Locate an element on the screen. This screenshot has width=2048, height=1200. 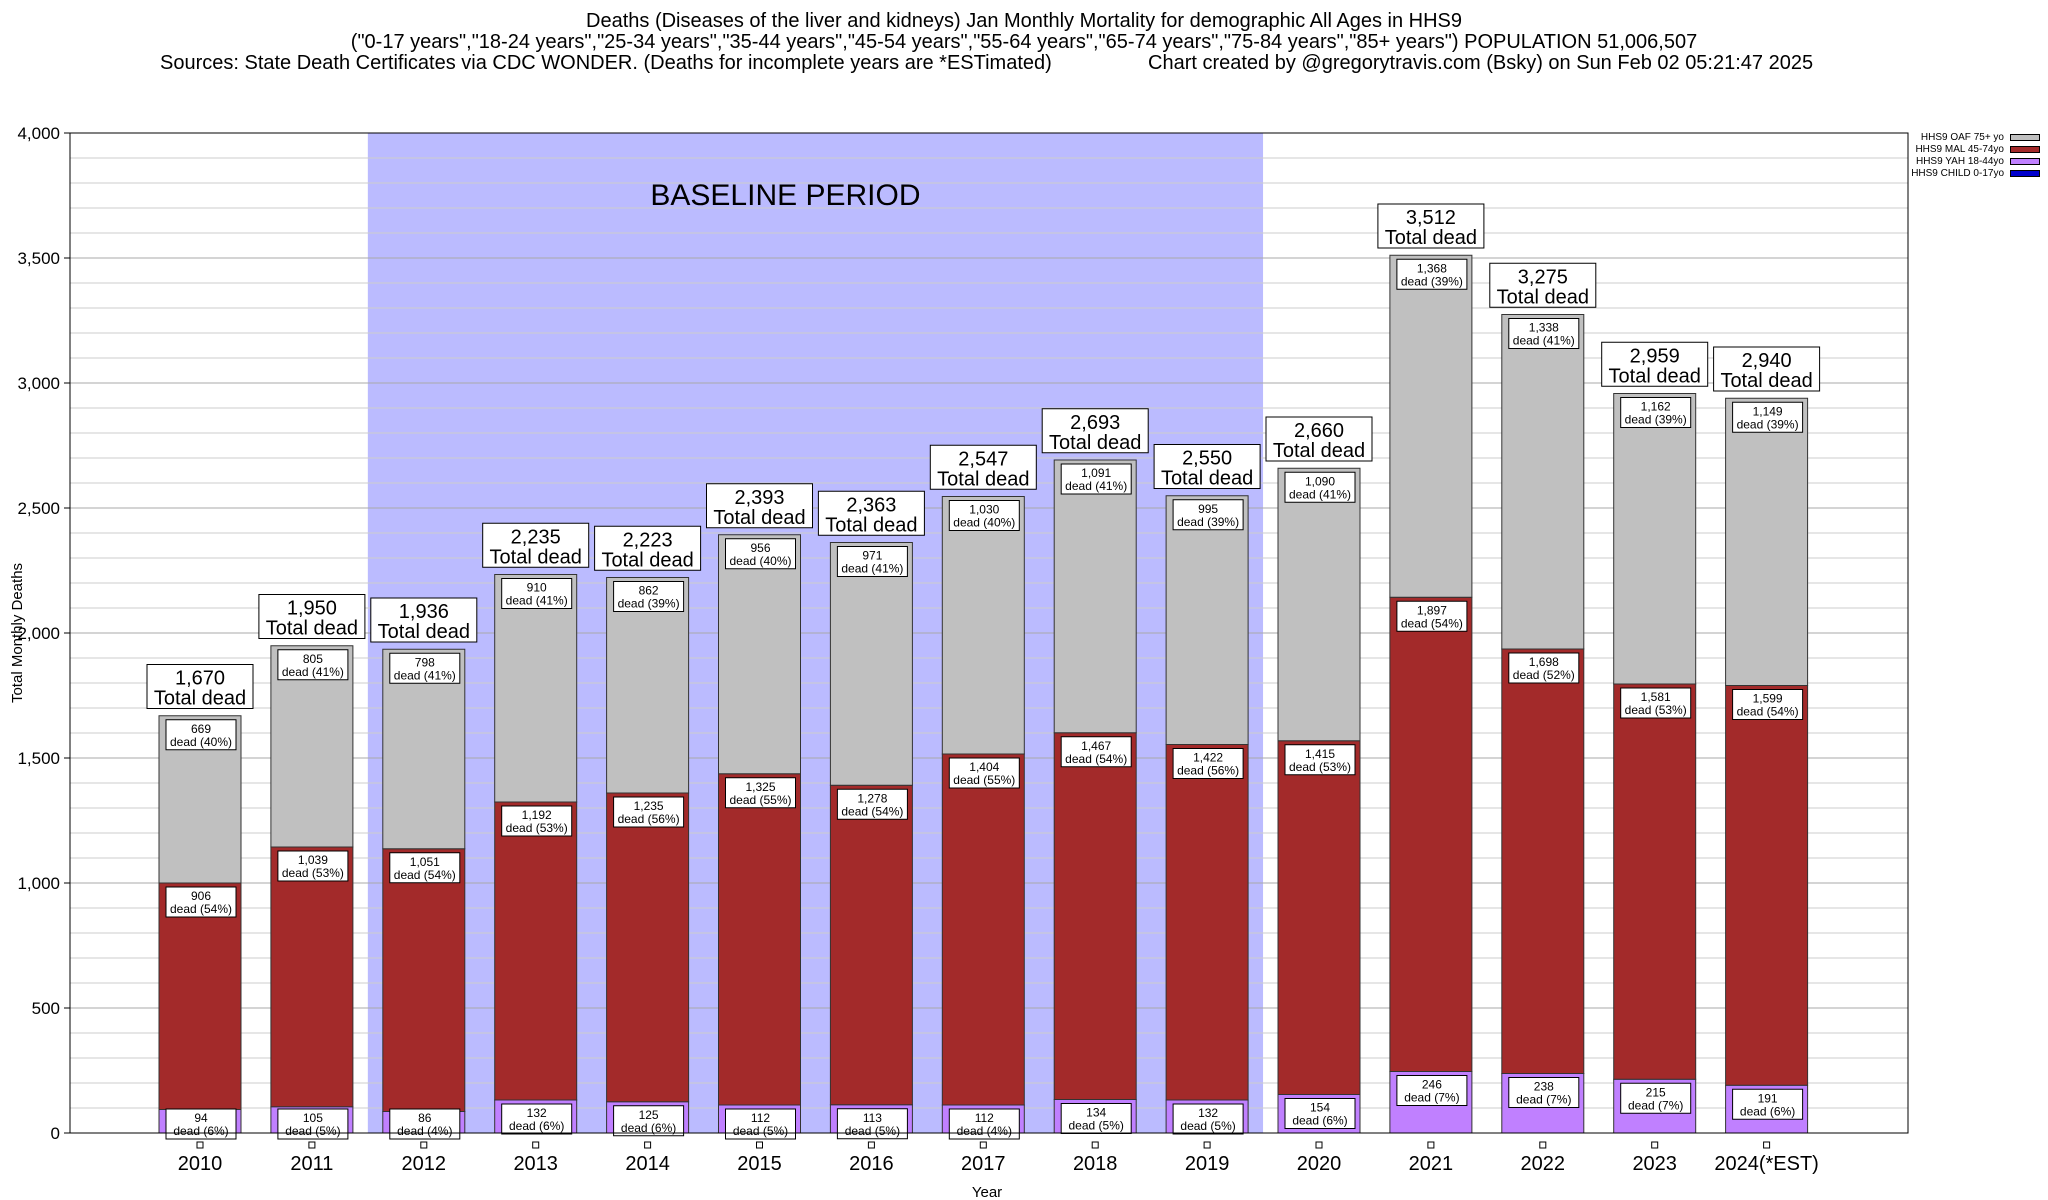
segment-value-label: 1,162 is located at coordinates (1656, 407).